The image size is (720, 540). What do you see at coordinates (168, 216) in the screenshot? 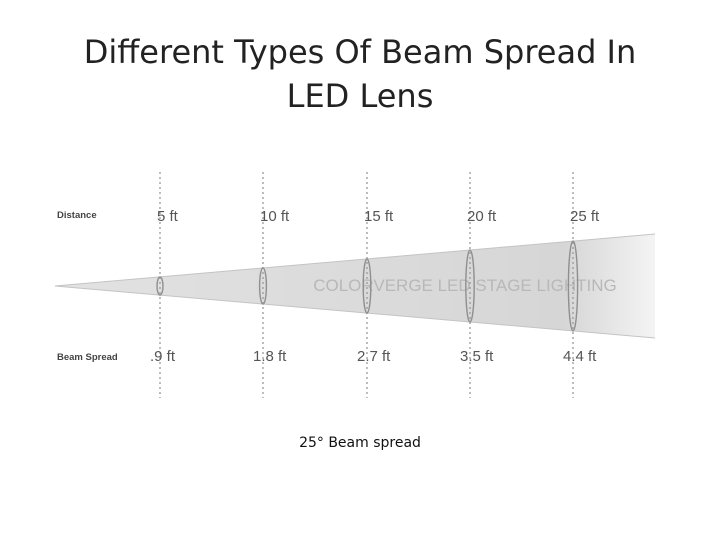
I see `distance-value: 5 ft` at bounding box center [168, 216].